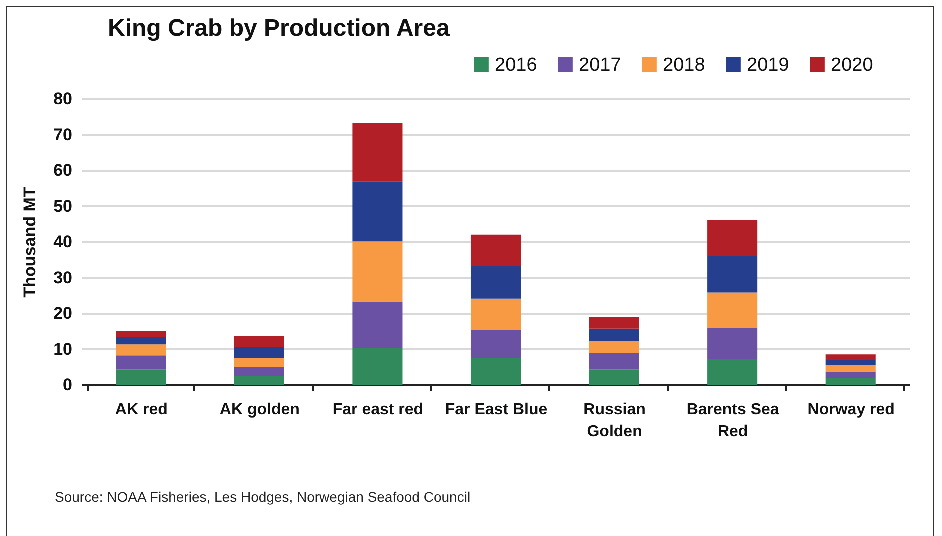  Describe the element at coordinates (67, 385) in the screenshot. I see `y-tick-label: 0` at that location.